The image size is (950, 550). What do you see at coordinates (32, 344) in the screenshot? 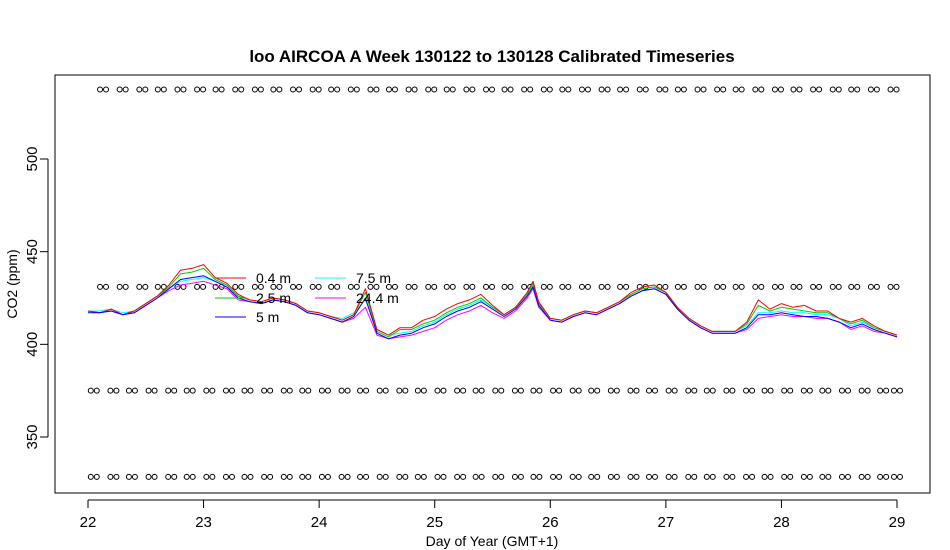
I see `y-tick-label: 400` at bounding box center [32, 344].